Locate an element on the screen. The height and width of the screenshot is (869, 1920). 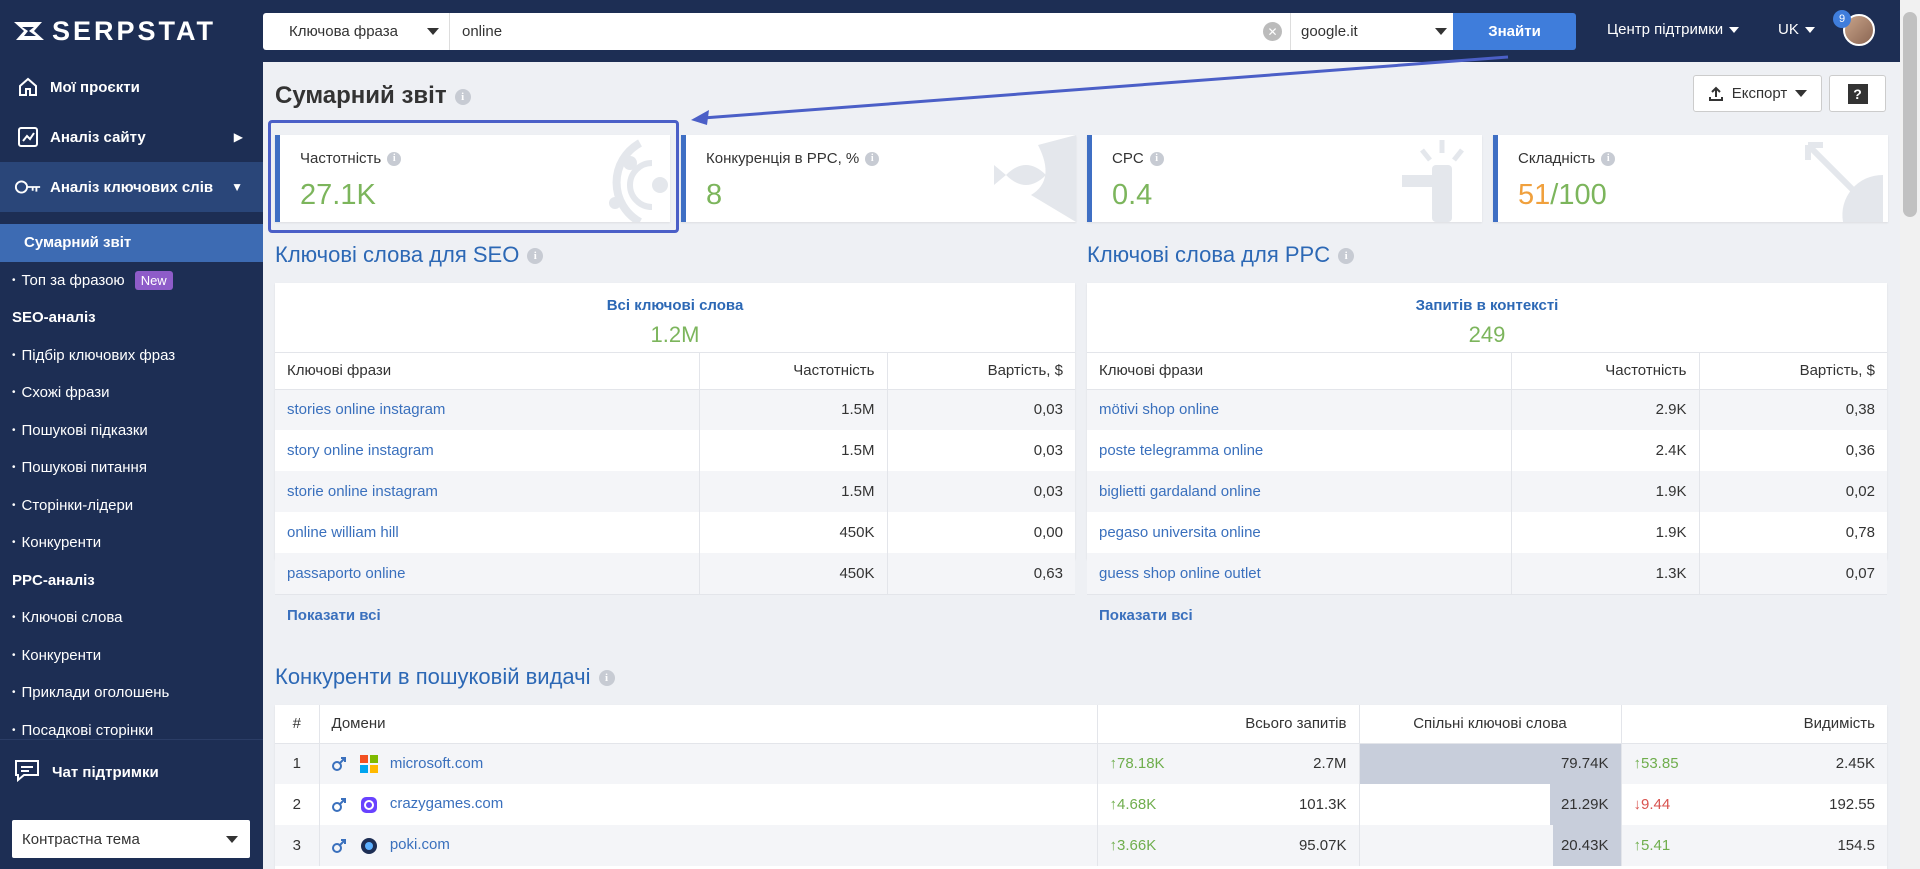
help-button: ? is located at coordinates (1857, 93).